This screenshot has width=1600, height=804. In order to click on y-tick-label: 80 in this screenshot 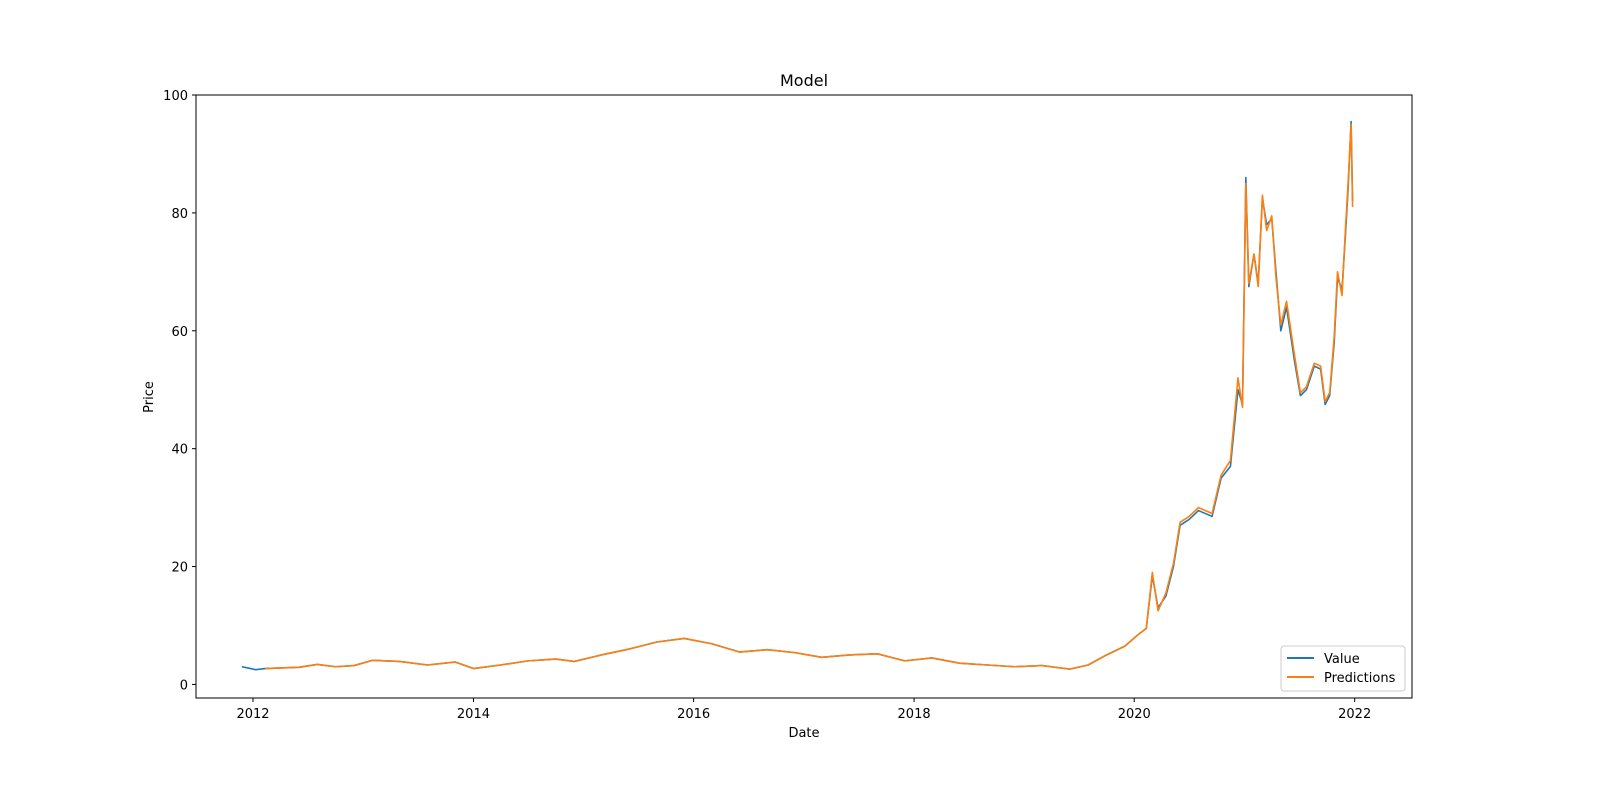, I will do `click(179, 214)`.